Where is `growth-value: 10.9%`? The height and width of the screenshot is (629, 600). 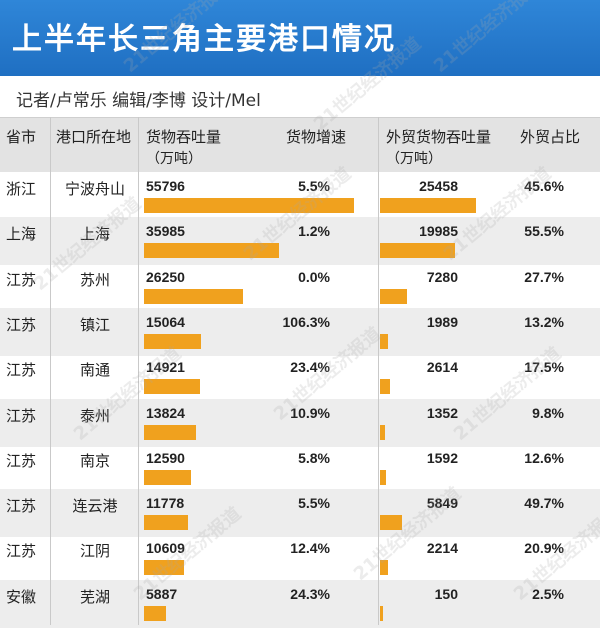 growth-value: 10.9% is located at coordinates (310, 412).